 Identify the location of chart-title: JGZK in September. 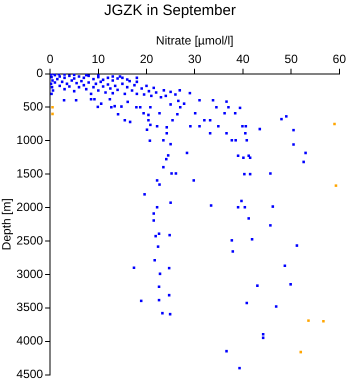
(170, 11).